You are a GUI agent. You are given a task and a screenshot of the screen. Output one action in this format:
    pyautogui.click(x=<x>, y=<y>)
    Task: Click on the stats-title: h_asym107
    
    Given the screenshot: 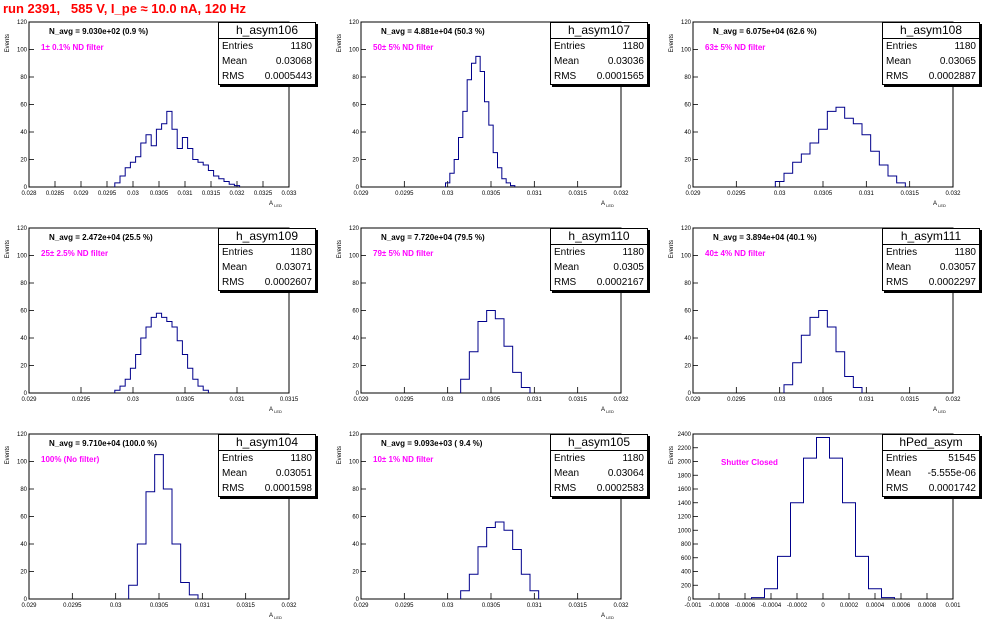 What is the action you would take?
    pyautogui.click(x=599, y=31)
    